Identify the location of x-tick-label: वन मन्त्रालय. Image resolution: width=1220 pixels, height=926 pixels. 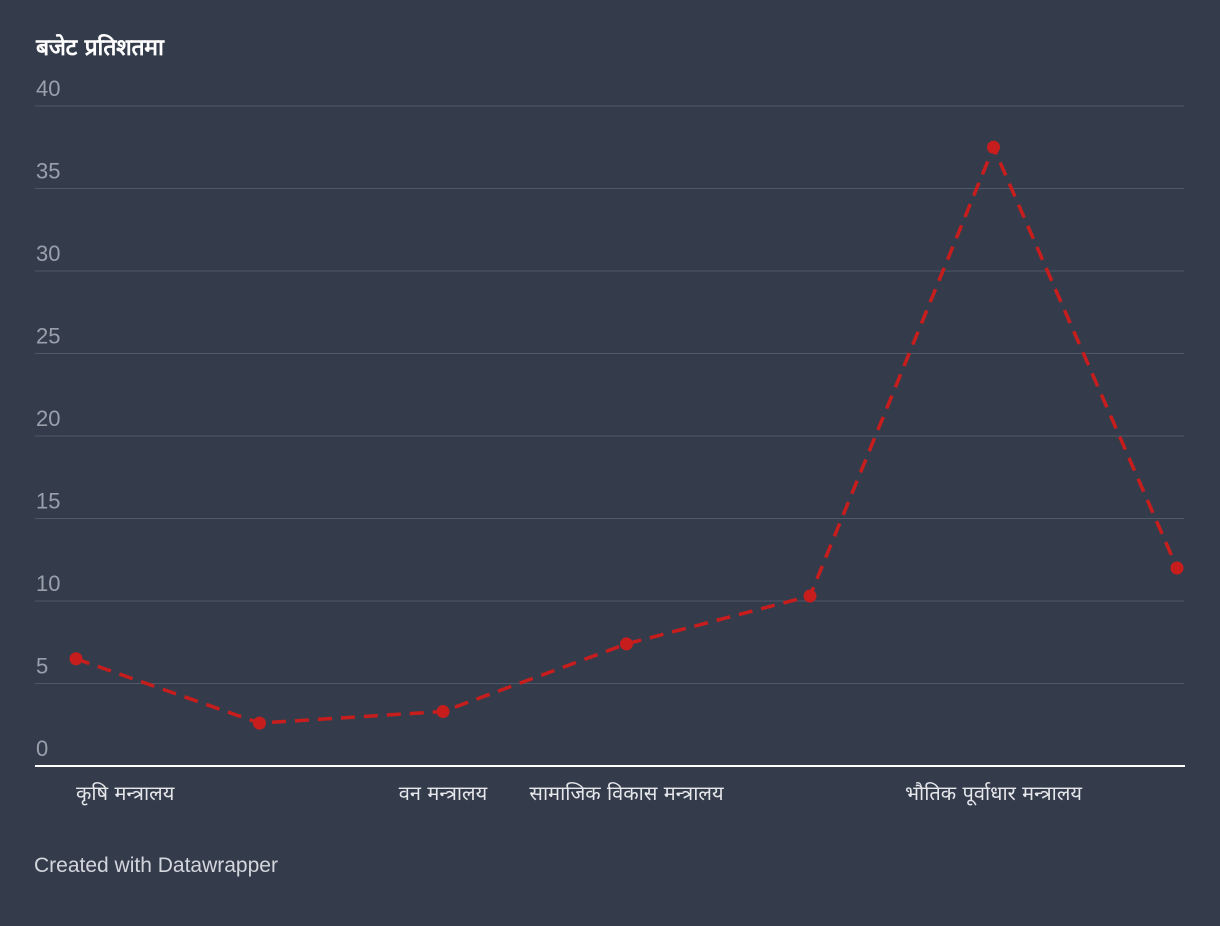
(443, 793).